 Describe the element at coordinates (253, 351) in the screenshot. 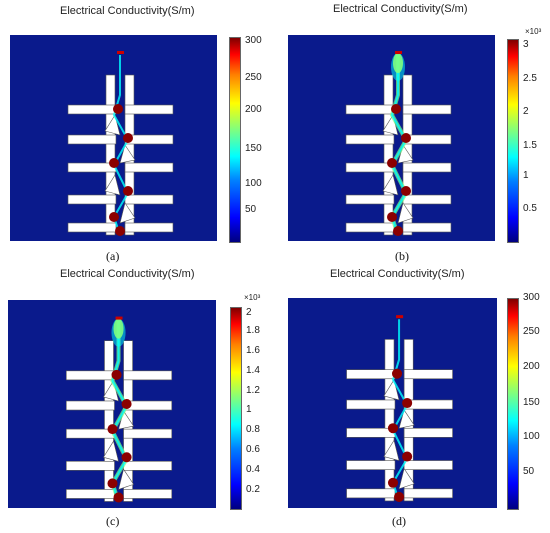

I see `panel-c-tick-label: 1.6` at that location.